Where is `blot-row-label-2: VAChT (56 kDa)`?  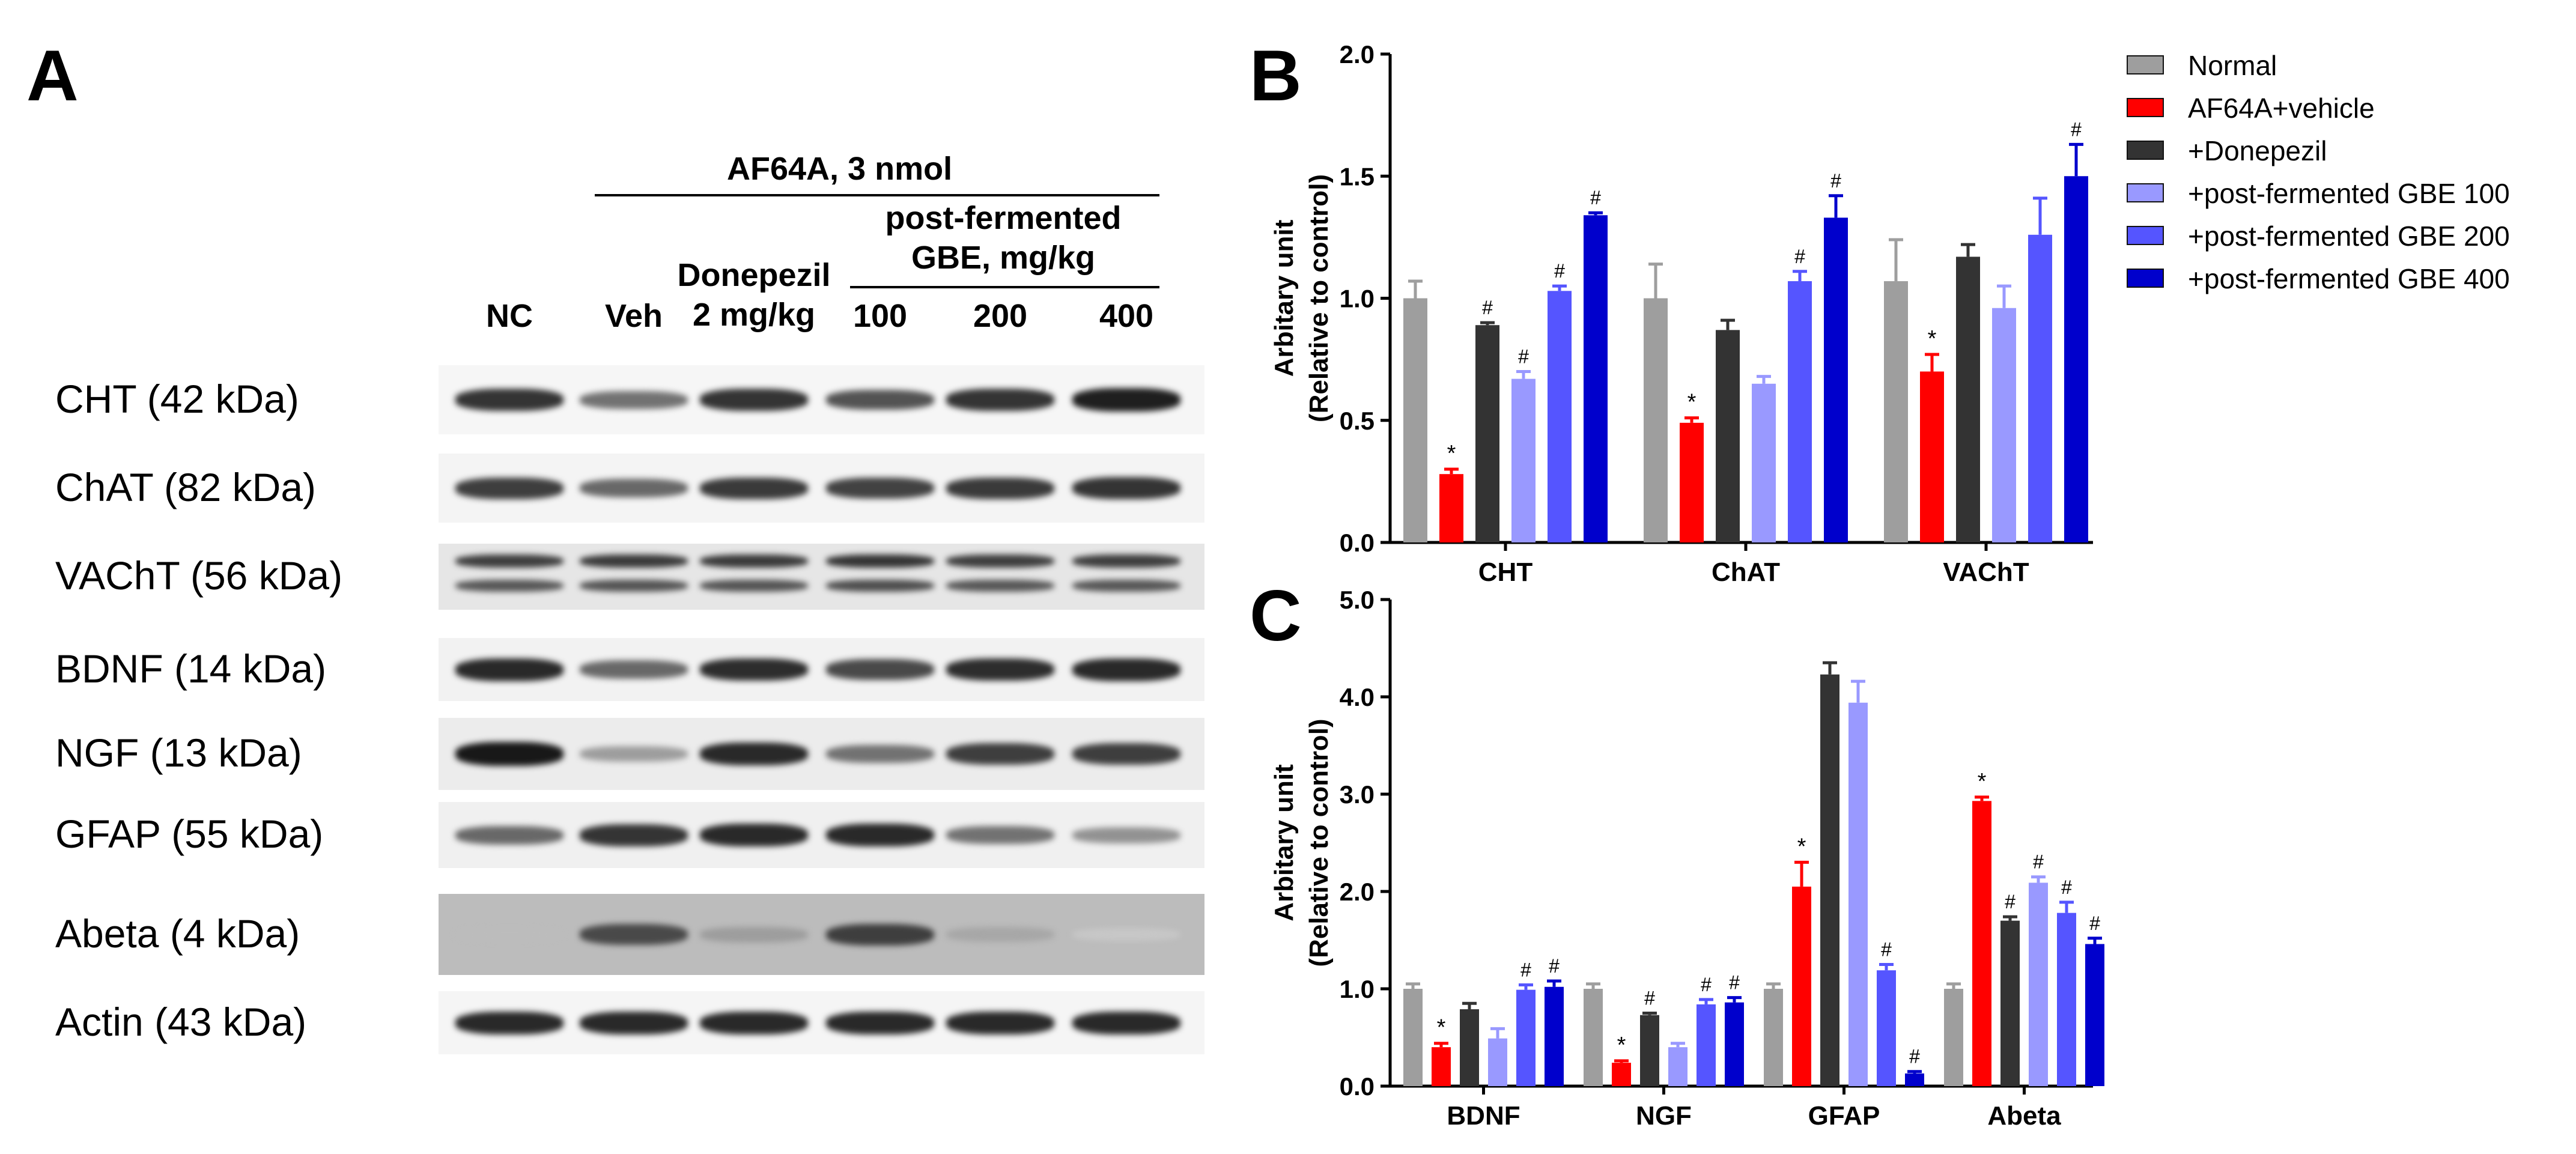
blot-row-label-2: VAChT (56 kDa) is located at coordinates (199, 575).